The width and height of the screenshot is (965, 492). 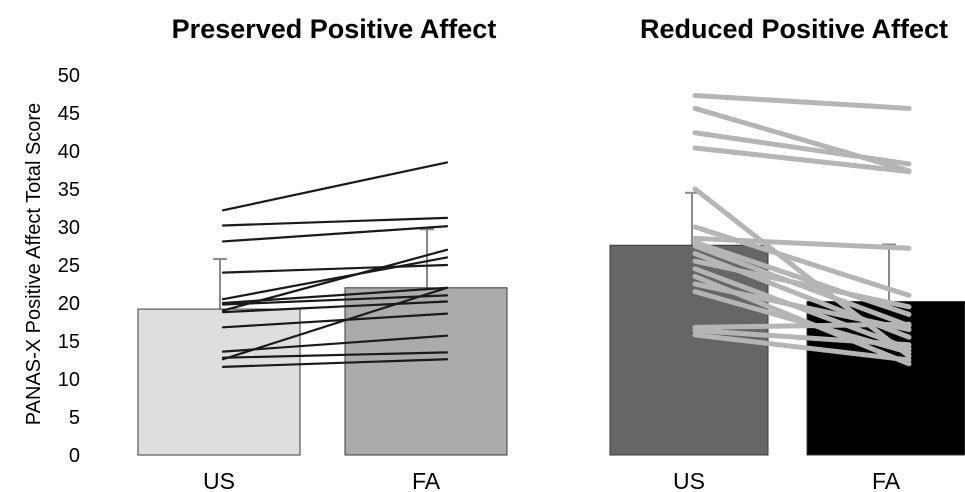 I want to click on panel-title: Reduced Positive Affect, so click(x=794, y=29).